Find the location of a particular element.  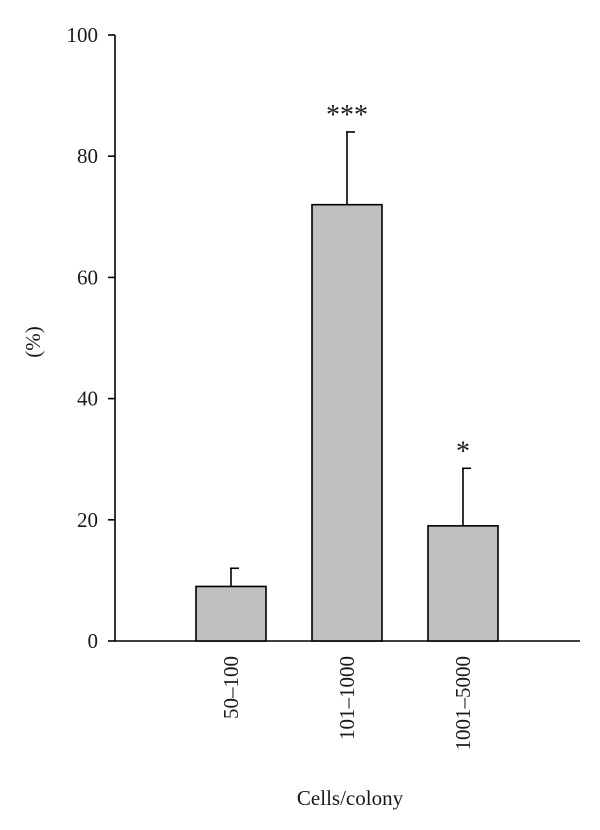

y-tick-label: 100 is located at coordinates (83, 35).